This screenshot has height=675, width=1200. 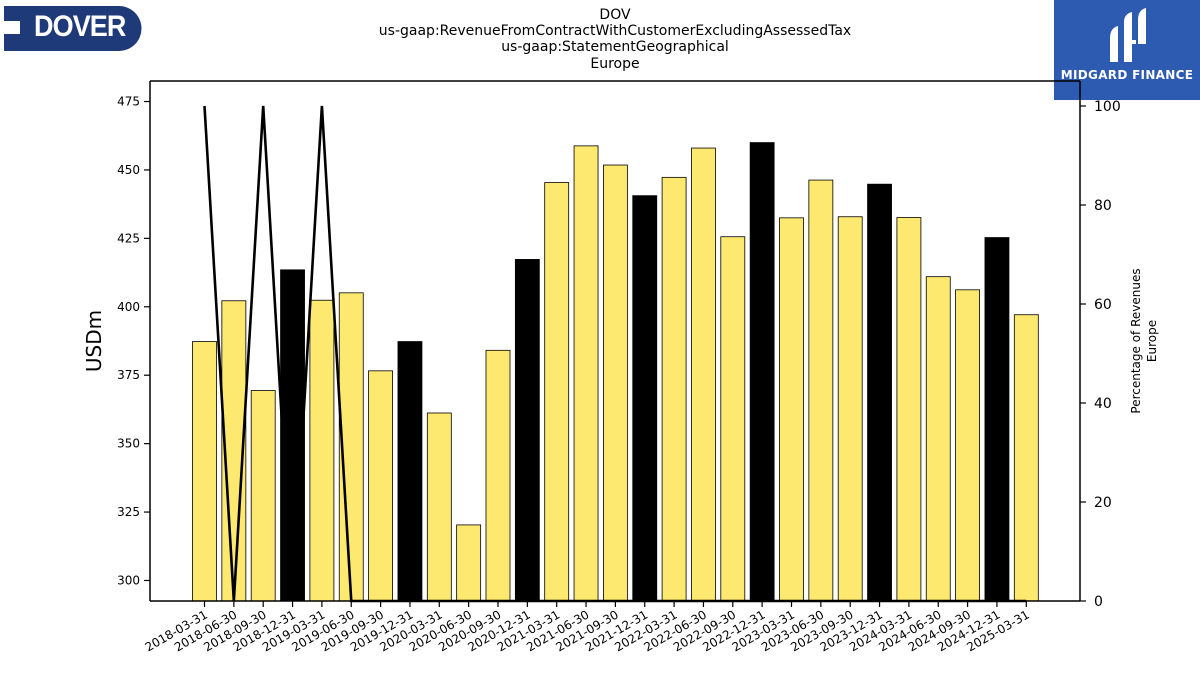 What do you see at coordinates (128, 307) in the screenshot?
I see `y-tick-label-400: 400` at bounding box center [128, 307].